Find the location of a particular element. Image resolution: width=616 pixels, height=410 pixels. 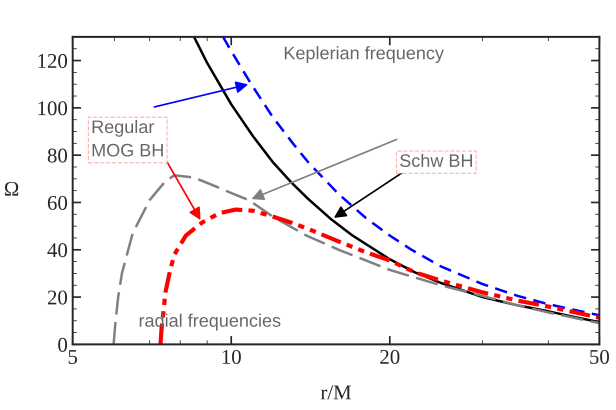

annotation: Keplerian frequency is located at coordinates (364, 54).